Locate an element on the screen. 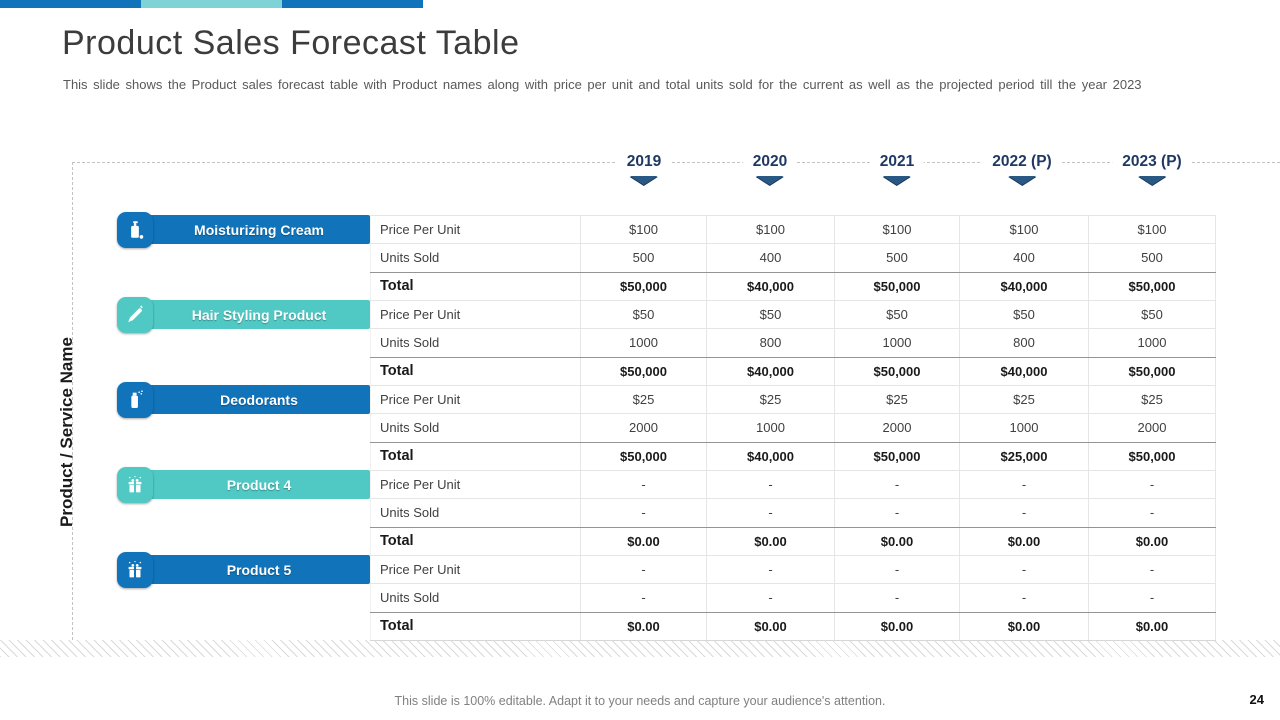  top-accent-bar-middle is located at coordinates (211, 4).